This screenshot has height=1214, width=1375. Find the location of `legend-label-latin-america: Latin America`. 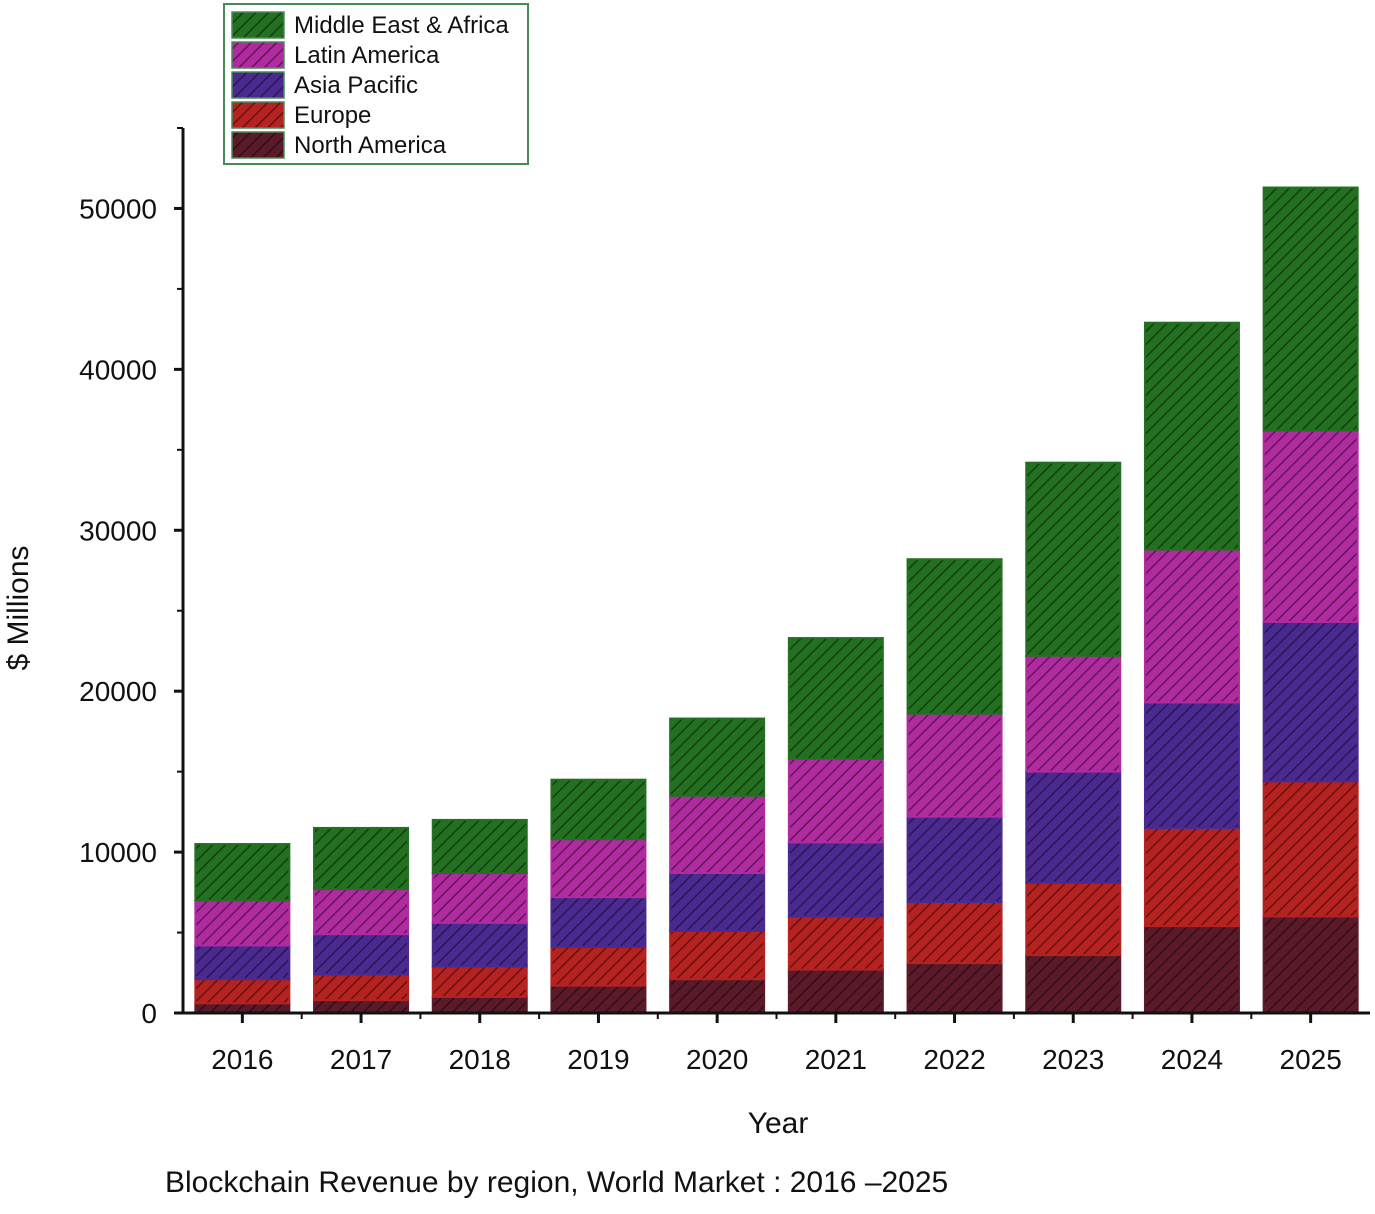

legend-label-latin-america: Latin America is located at coordinates (367, 55).